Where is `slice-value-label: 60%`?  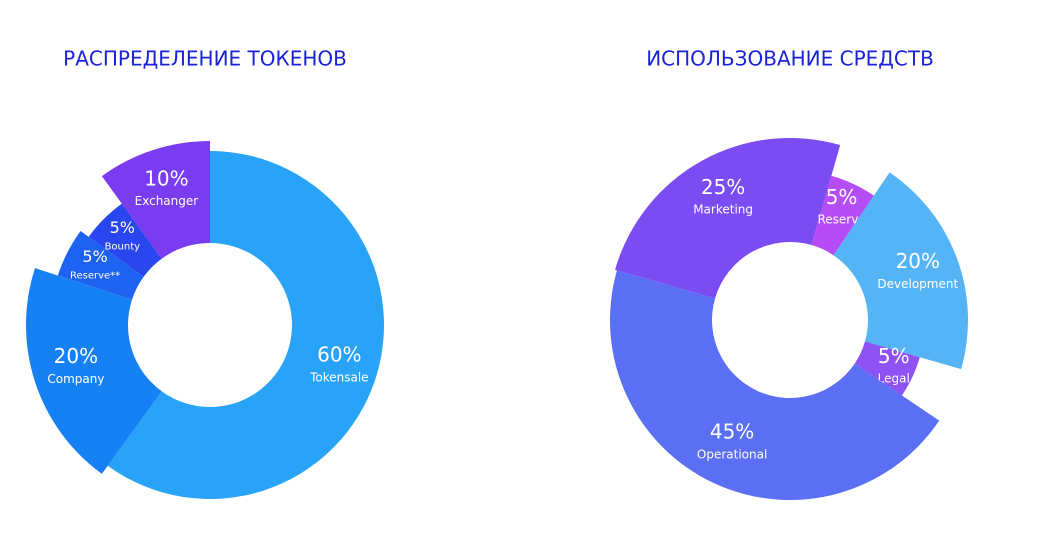 slice-value-label: 60% is located at coordinates (339, 355).